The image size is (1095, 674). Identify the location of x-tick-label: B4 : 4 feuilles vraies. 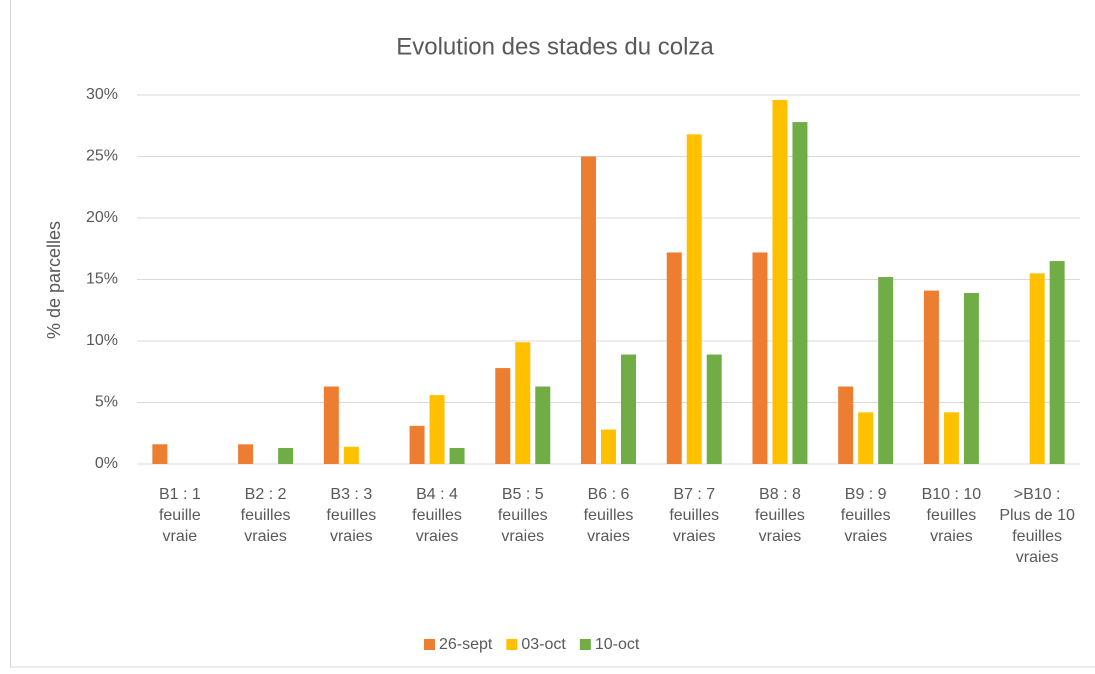
(437, 515).